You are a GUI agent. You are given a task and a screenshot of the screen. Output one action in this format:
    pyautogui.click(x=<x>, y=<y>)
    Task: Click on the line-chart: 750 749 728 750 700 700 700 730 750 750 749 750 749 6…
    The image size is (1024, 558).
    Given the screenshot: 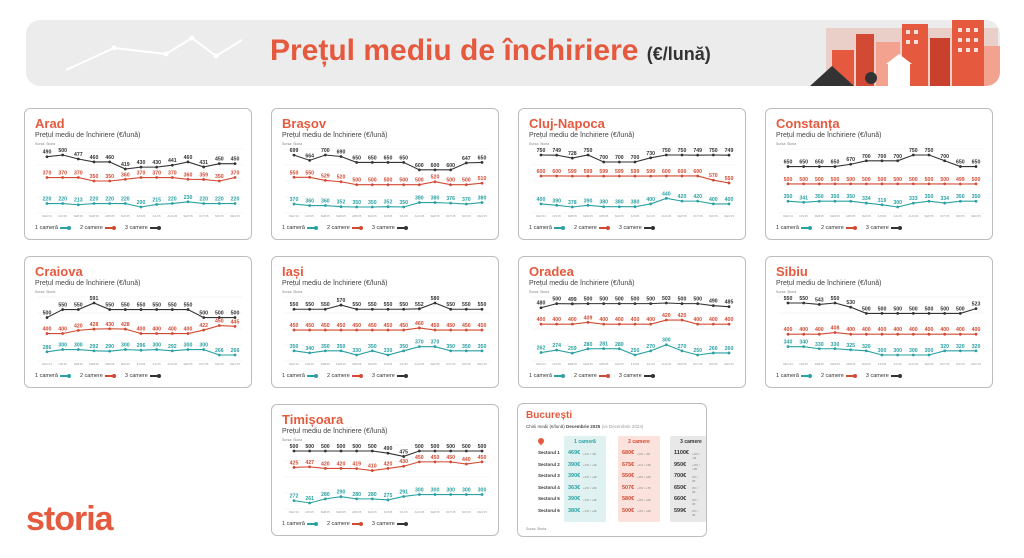 What is the action you would take?
    pyautogui.click(x=634, y=183)
    